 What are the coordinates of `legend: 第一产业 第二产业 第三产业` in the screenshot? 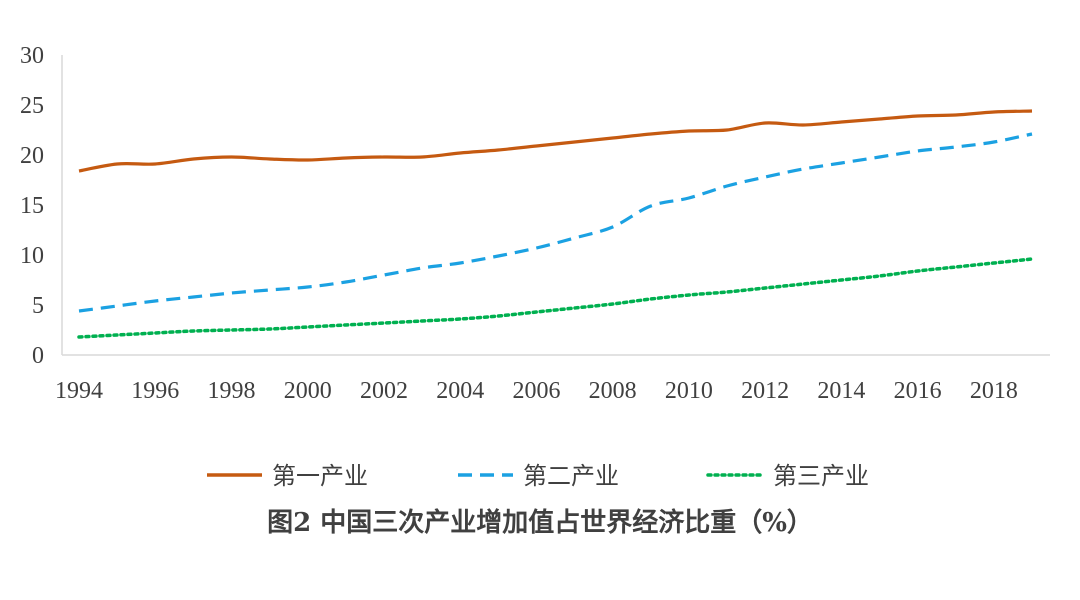 It's located at (538, 476).